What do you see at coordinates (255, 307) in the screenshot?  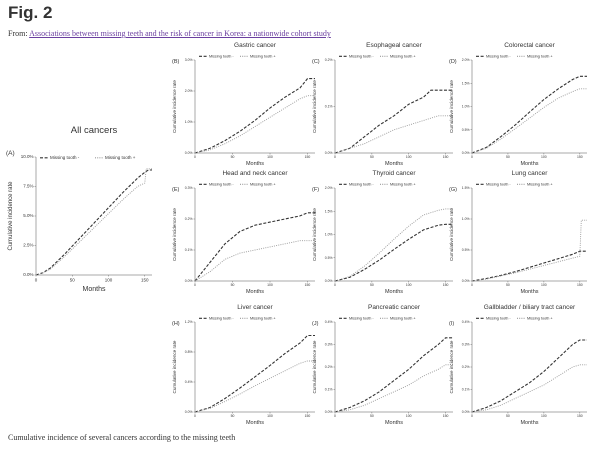 I see `panel-title: Liver cancer` at bounding box center [255, 307].